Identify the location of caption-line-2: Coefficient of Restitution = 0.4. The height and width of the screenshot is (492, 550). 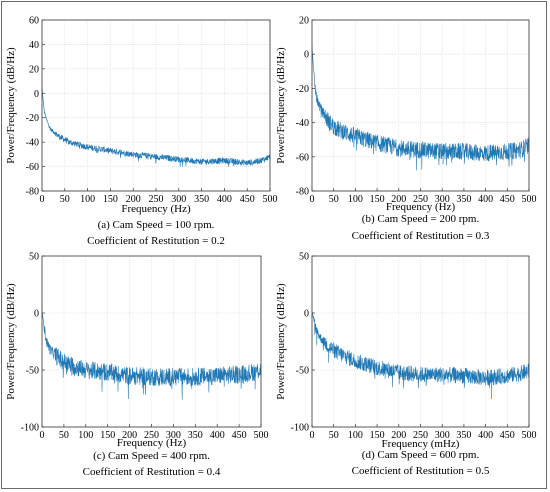
(152, 472).